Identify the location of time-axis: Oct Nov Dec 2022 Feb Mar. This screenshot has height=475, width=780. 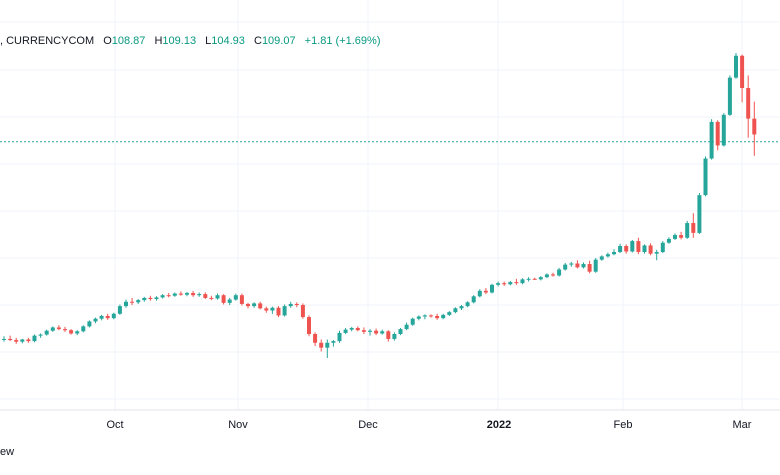
(428, 425).